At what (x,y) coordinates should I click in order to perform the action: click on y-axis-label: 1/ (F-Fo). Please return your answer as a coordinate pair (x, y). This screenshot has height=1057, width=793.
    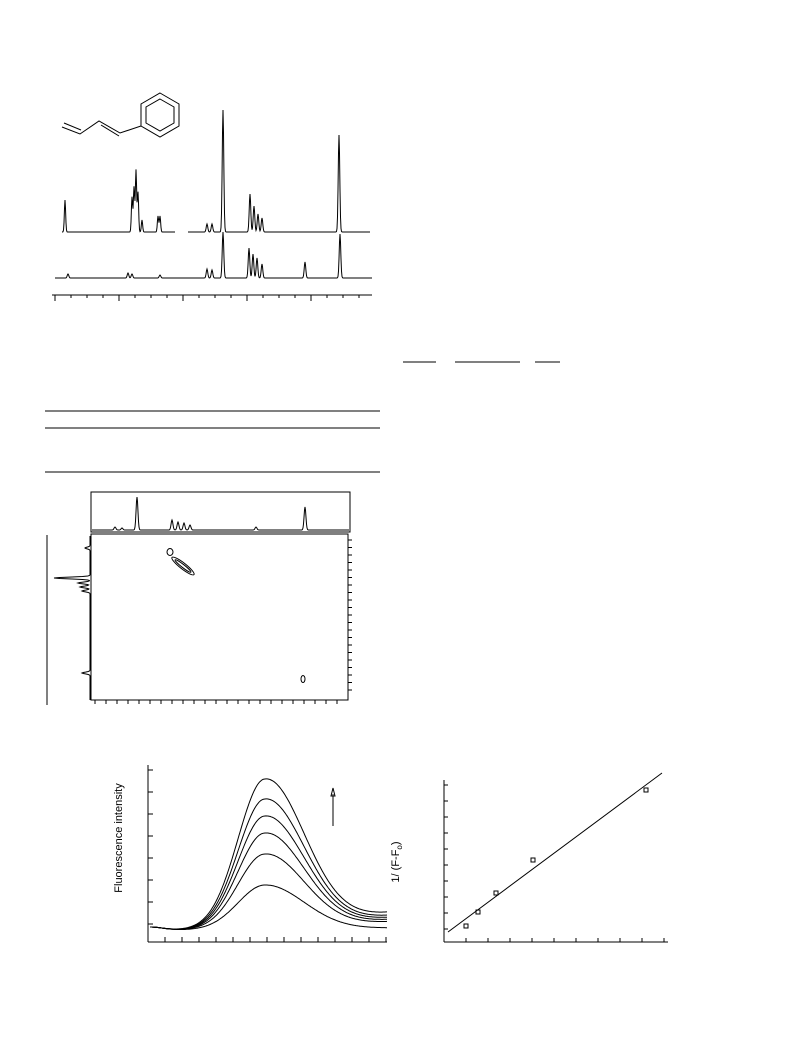
    Looking at the image, I should click on (397, 861).